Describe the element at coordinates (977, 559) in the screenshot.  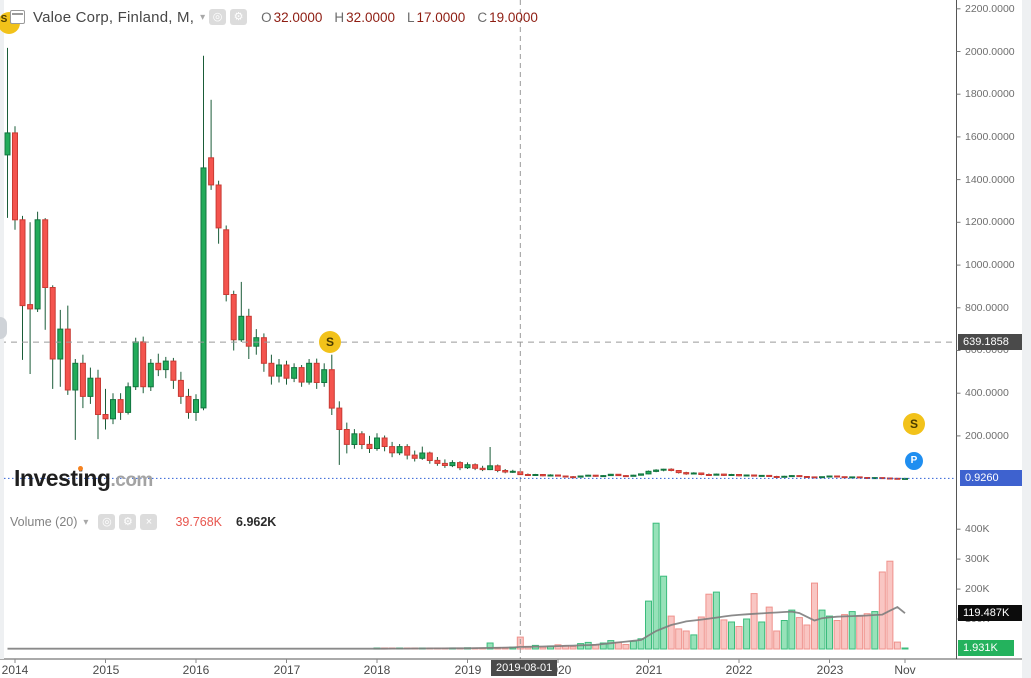
I see `volume-tick-label: 300K` at that location.